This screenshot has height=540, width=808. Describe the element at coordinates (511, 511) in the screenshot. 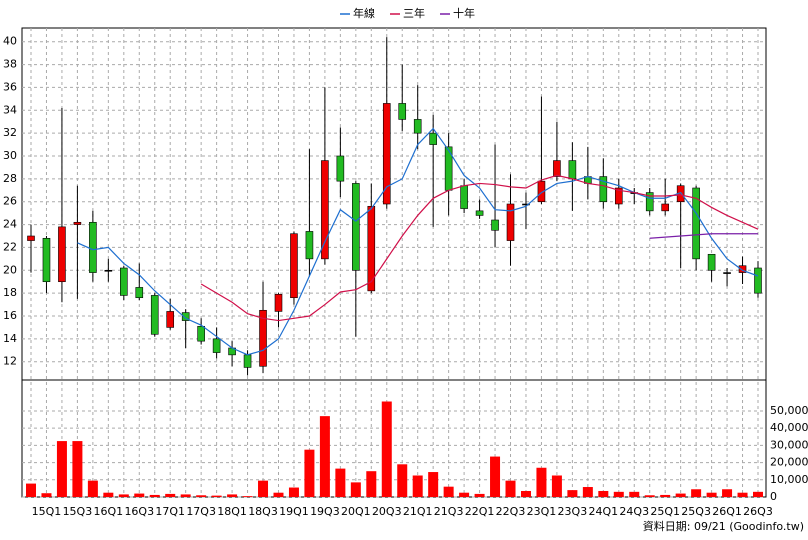

I see `x-tick-label: 22Q3` at that location.